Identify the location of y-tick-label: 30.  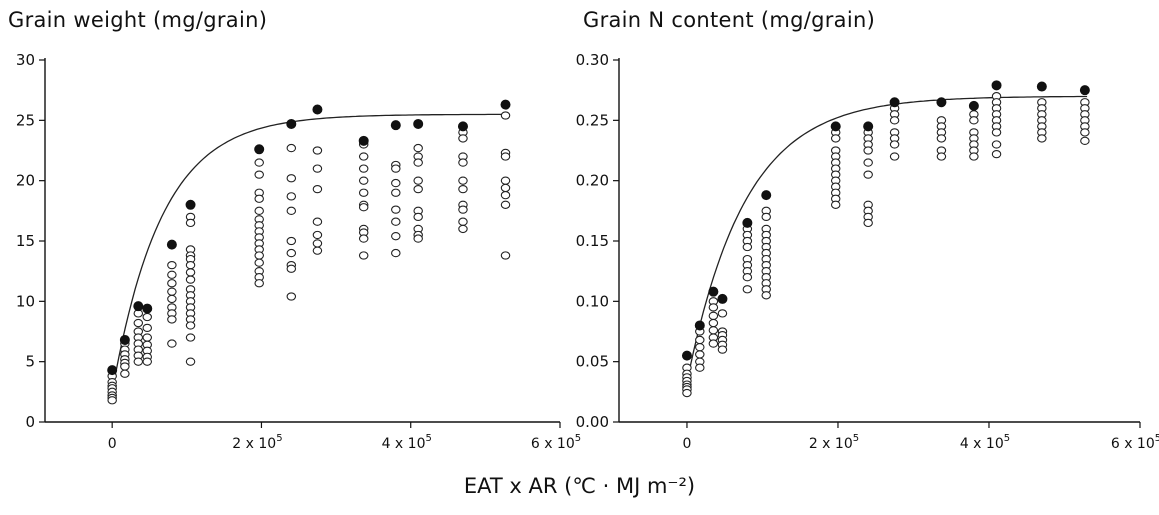
(25, 60).